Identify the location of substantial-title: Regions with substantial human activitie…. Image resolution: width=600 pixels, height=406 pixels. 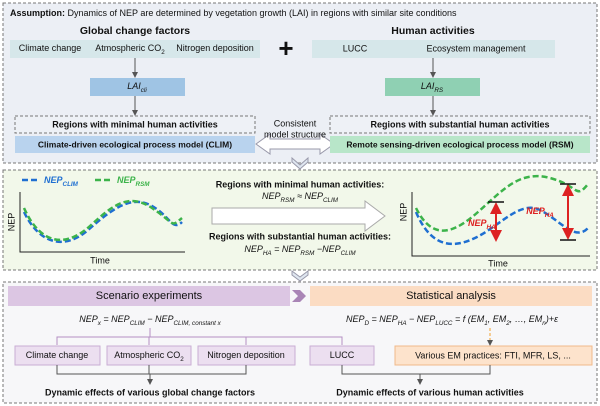
(300, 236).